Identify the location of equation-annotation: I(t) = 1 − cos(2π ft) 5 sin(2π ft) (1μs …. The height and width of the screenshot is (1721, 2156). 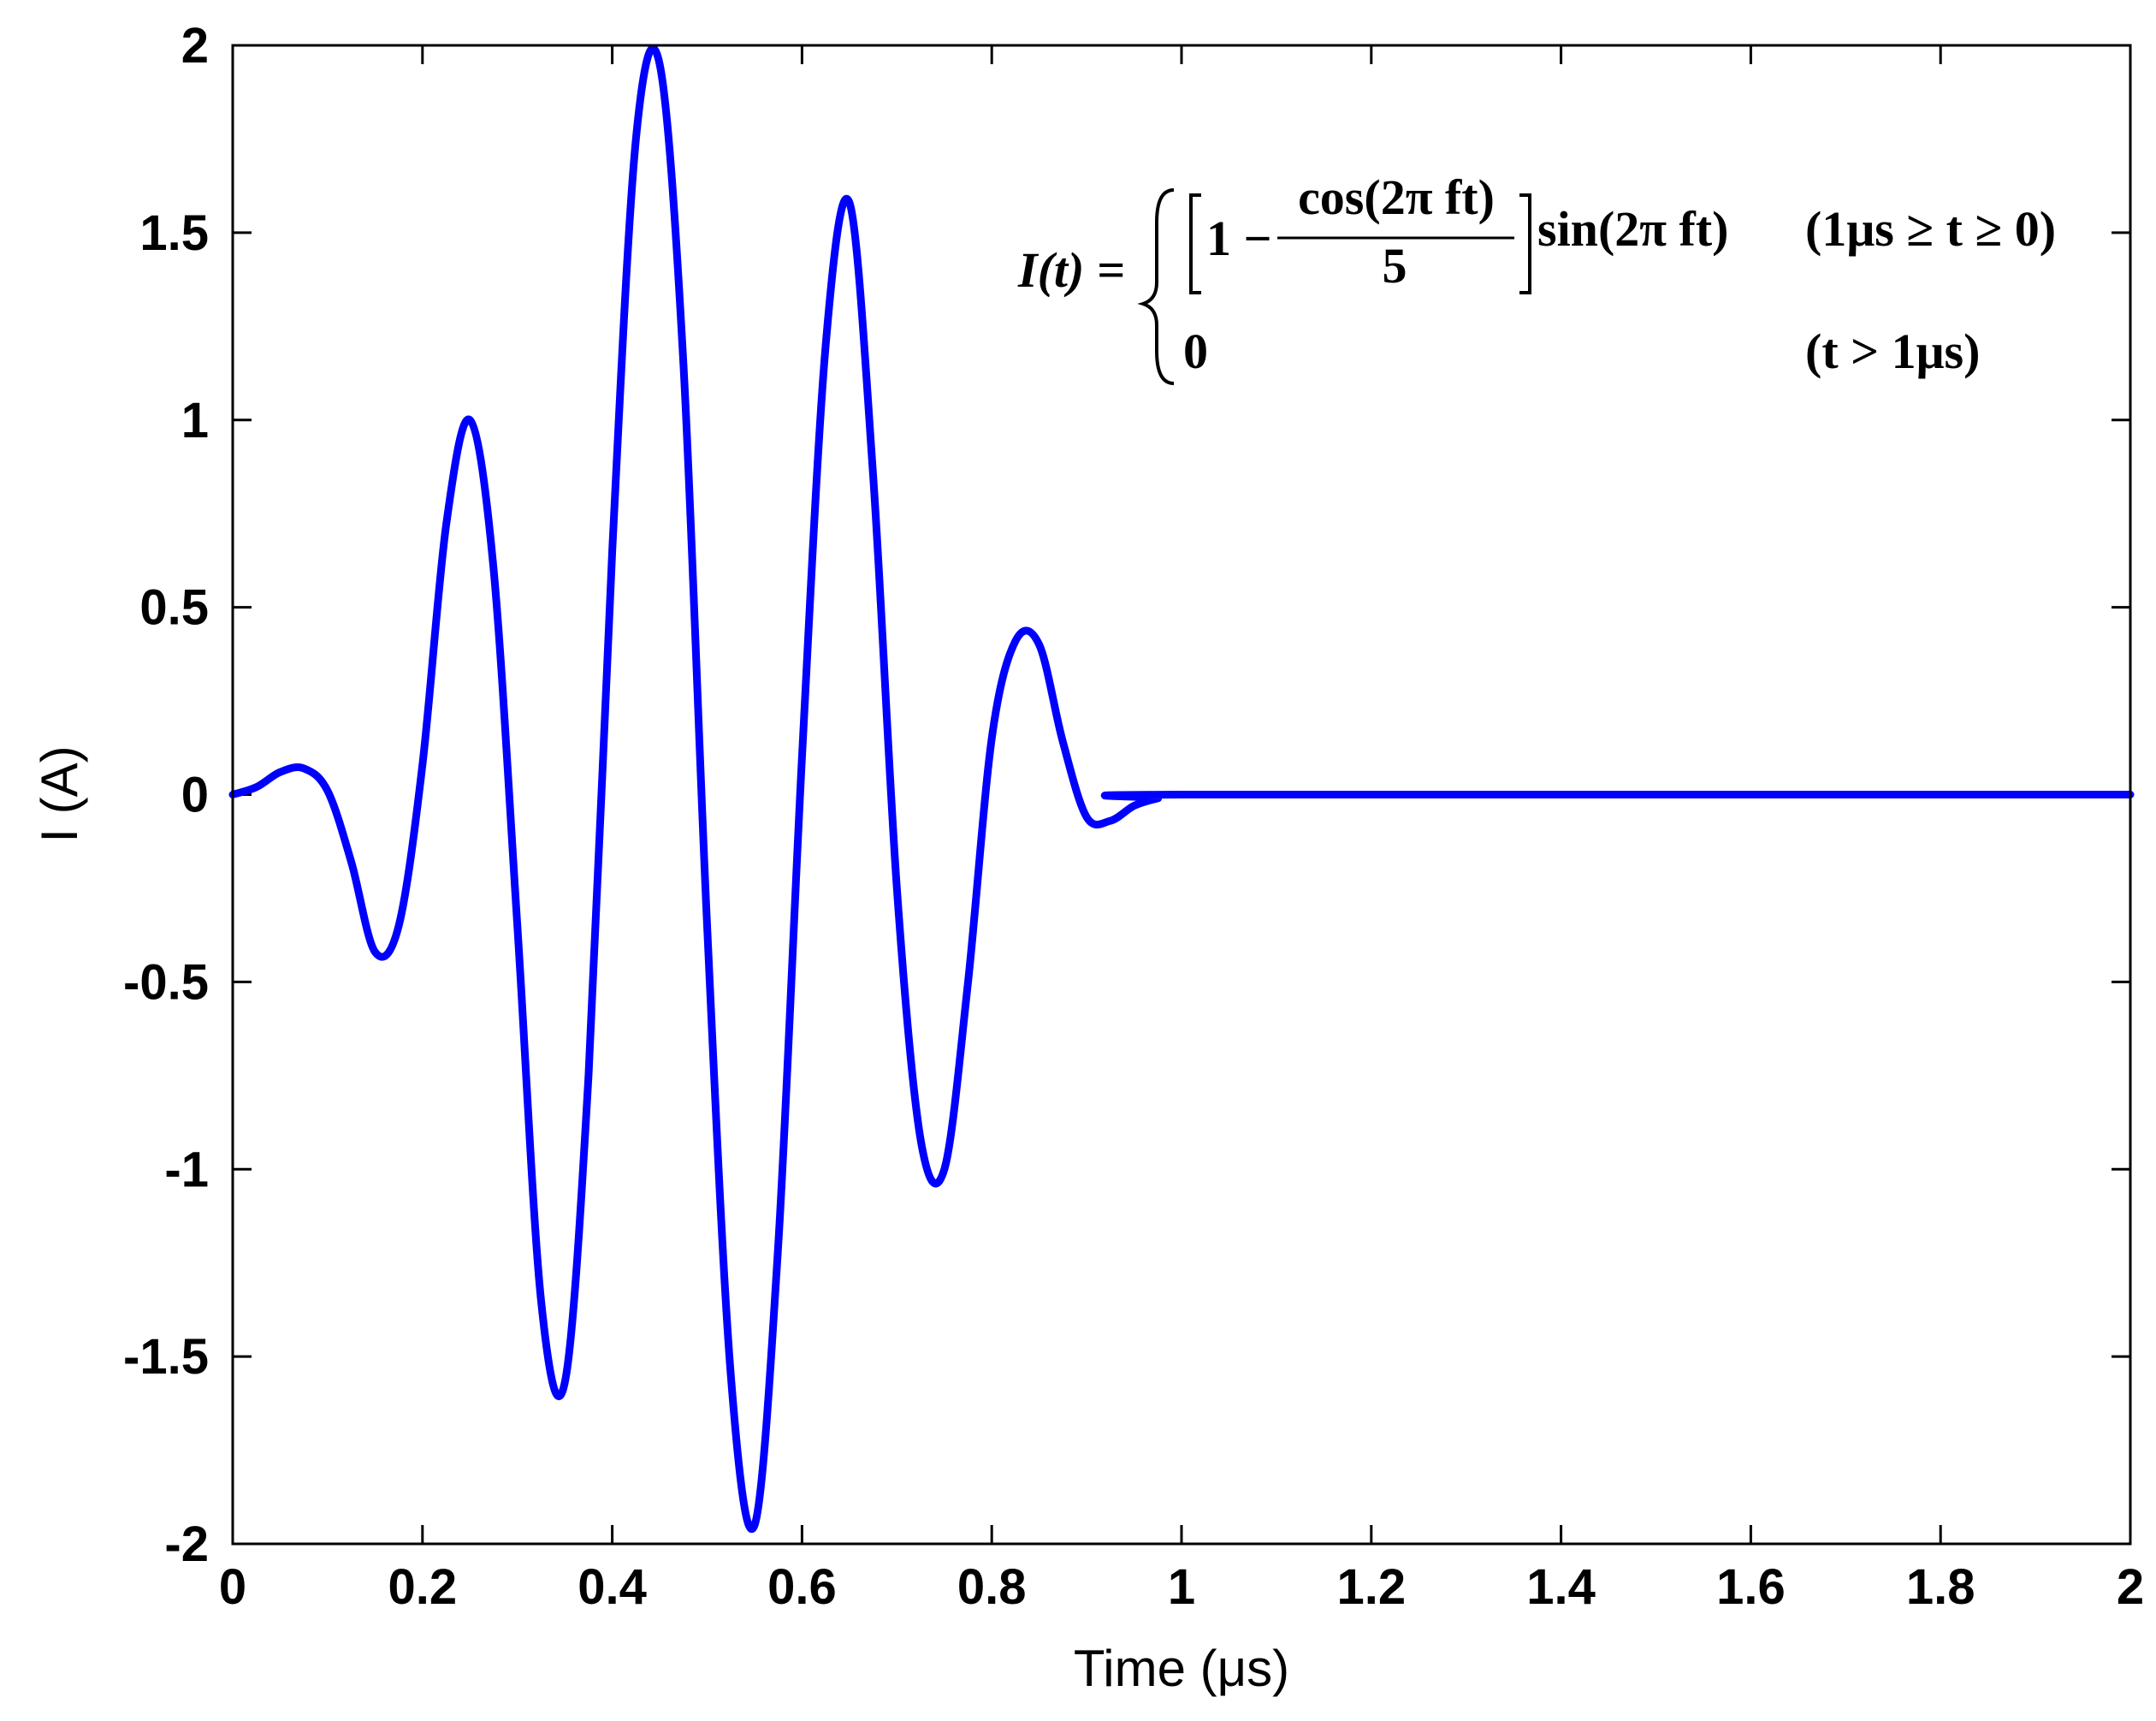
(1536, 277).